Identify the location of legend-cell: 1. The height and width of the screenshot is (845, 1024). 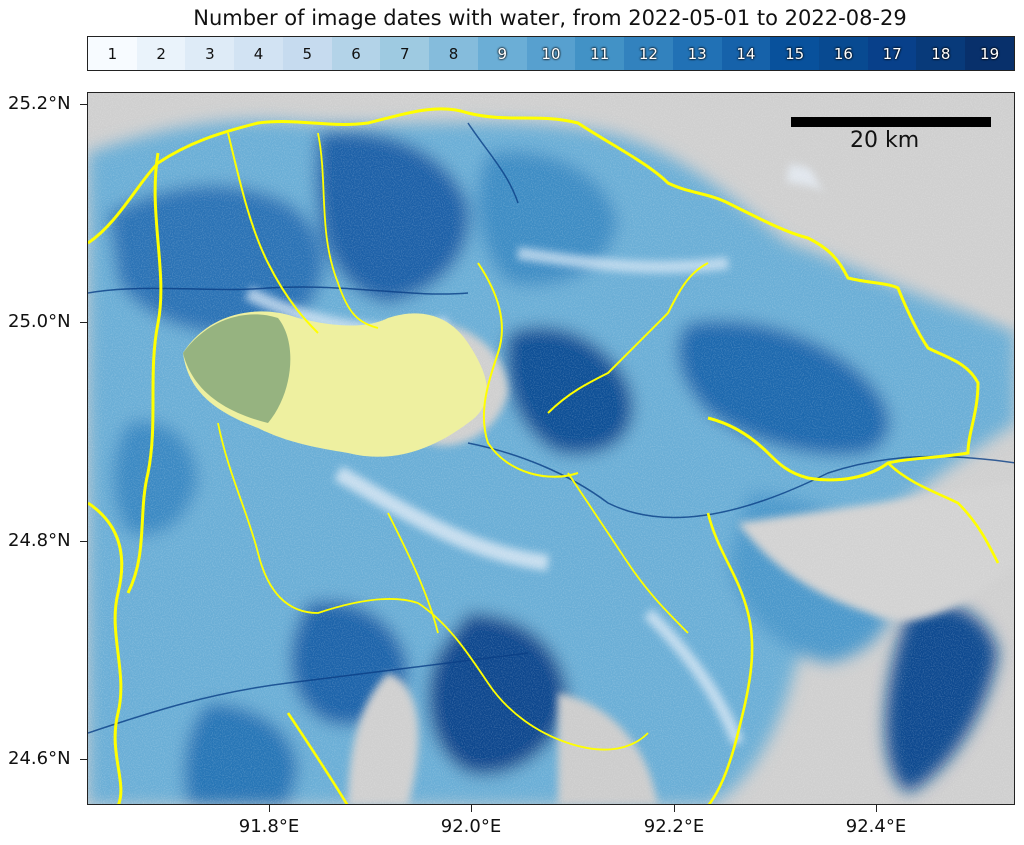
(112, 53).